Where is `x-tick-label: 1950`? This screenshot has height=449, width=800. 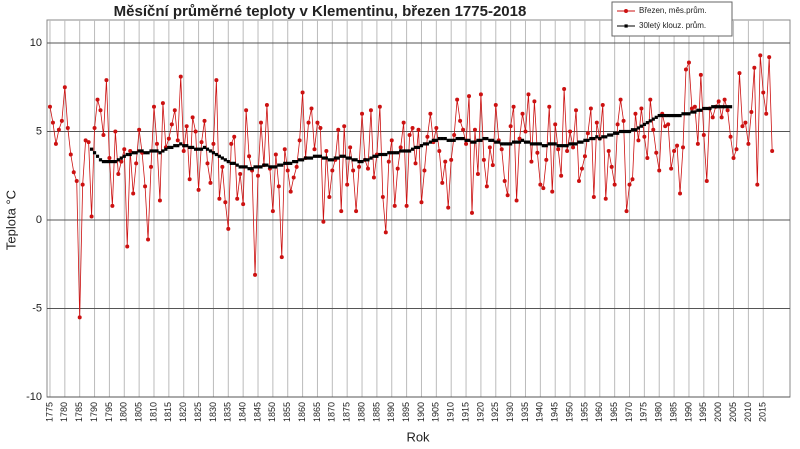 x-tick-label: 1950 is located at coordinates (569, 412).